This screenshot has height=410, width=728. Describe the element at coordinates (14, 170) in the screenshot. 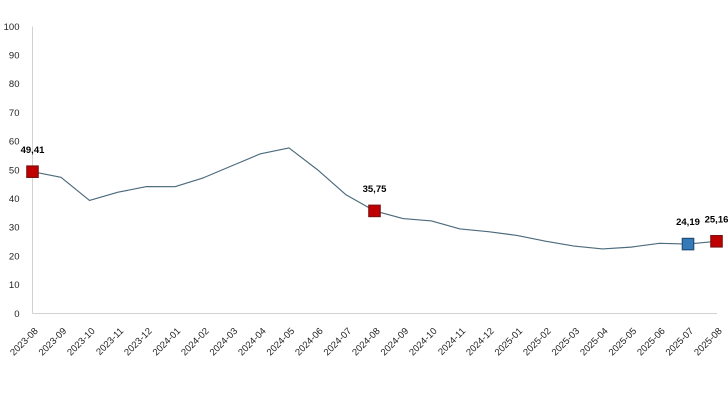

I see `svg-text: 50` at that location.